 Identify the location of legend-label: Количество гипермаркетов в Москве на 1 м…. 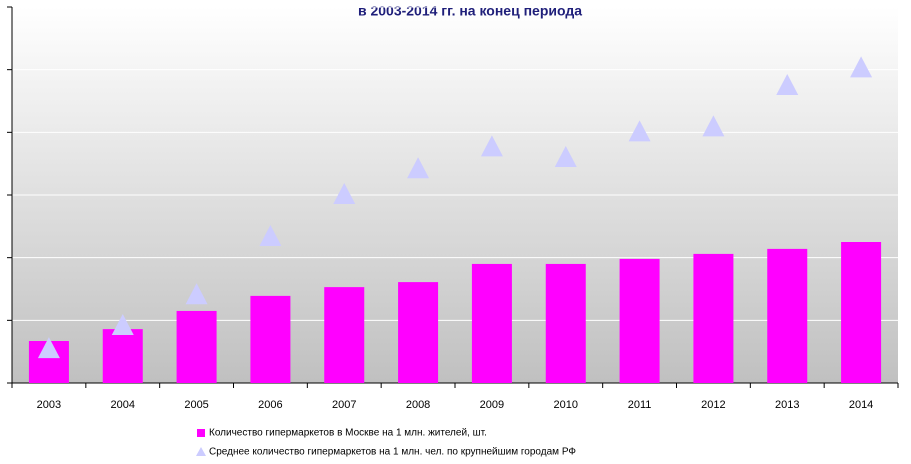
(348, 433).